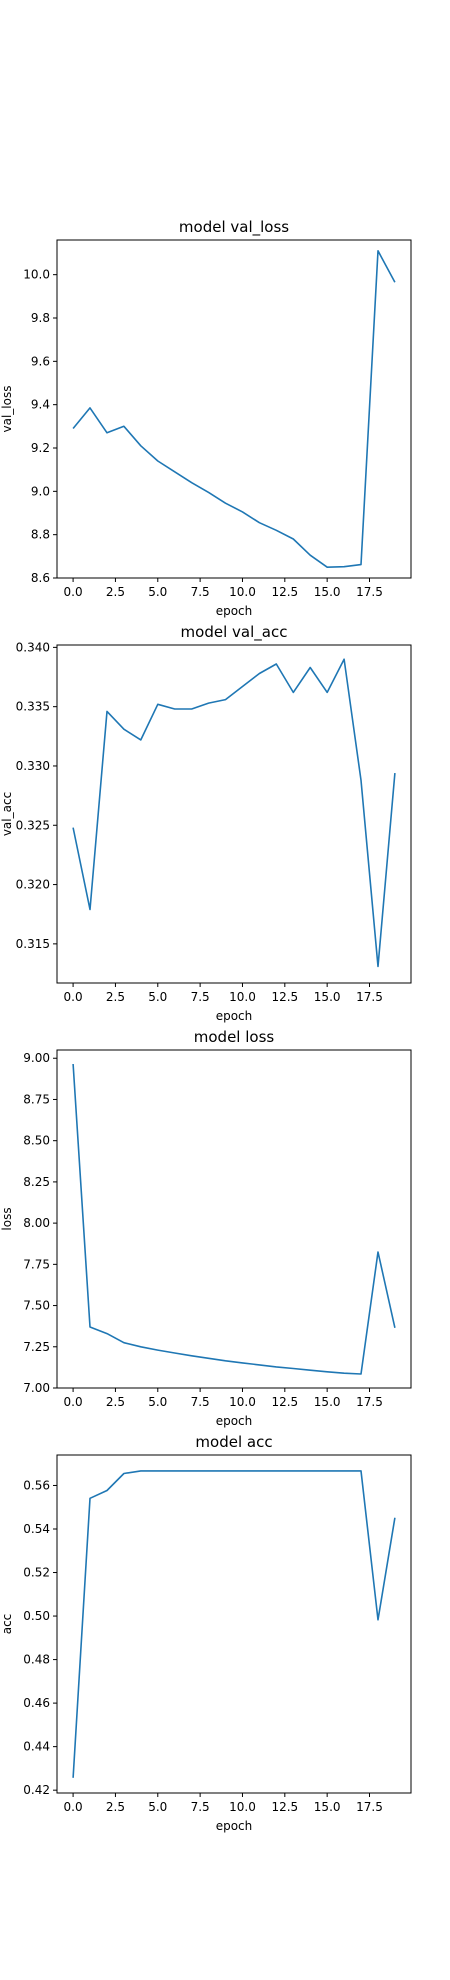 The height and width of the screenshot is (1980, 450). What do you see at coordinates (36, 1790) in the screenshot?
I see `y-tick-label: 0.42` at bounding box center [36, 1790].